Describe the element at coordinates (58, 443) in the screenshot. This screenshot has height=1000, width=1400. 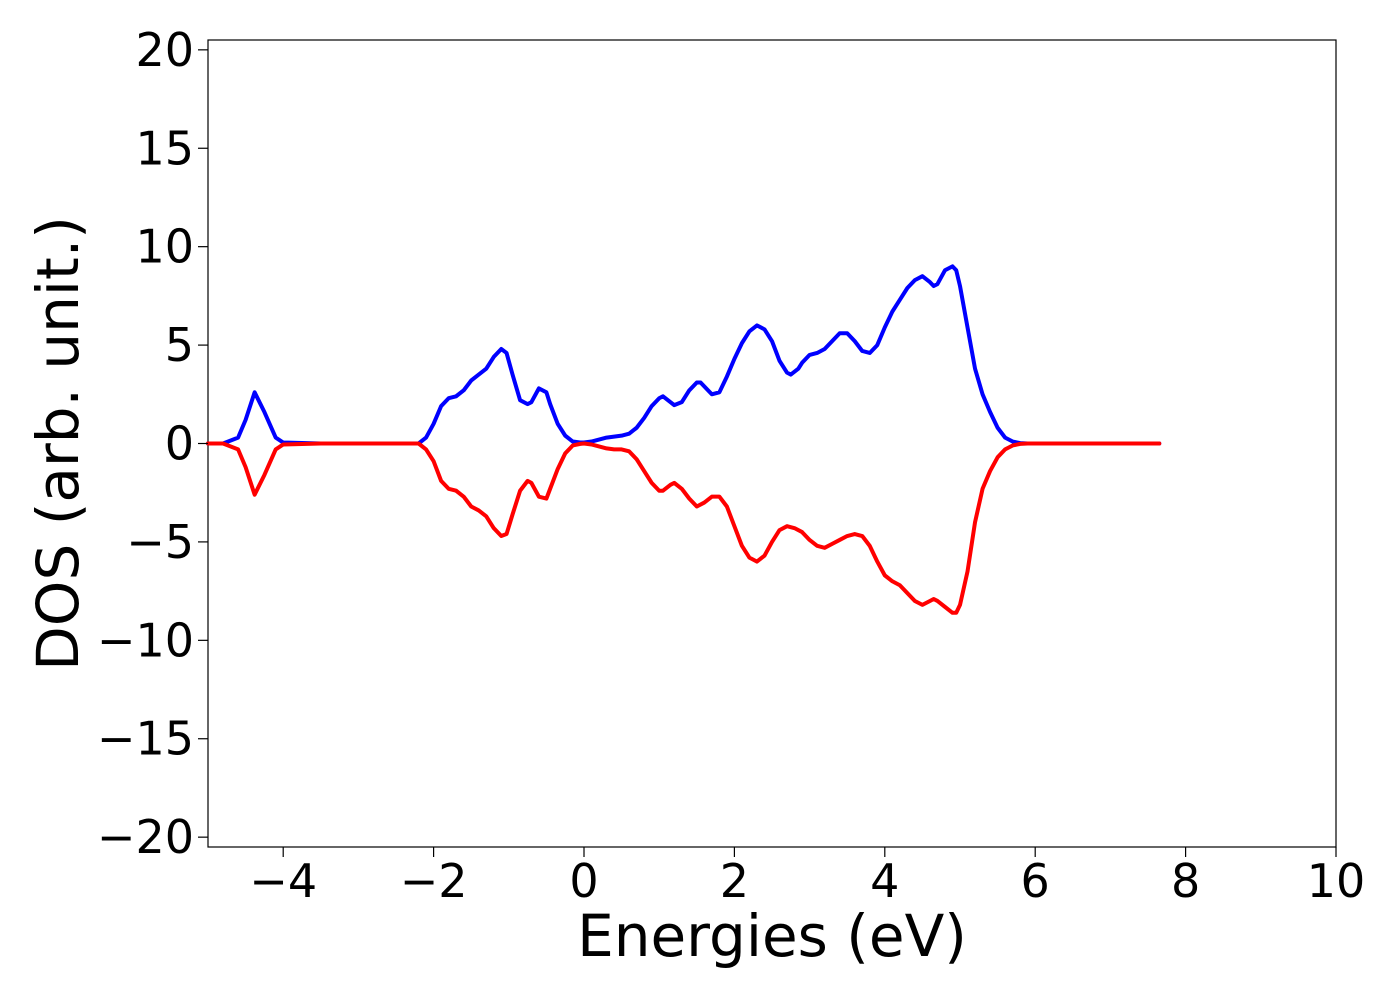
I see `y-axis-label: DOS (arb. unit.)` at that location.